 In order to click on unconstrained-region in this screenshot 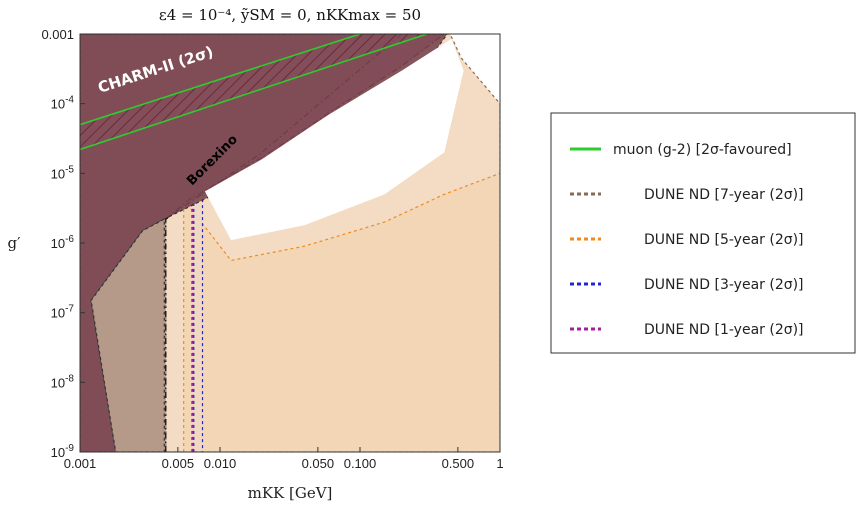, I will do `click(334, 139)`.